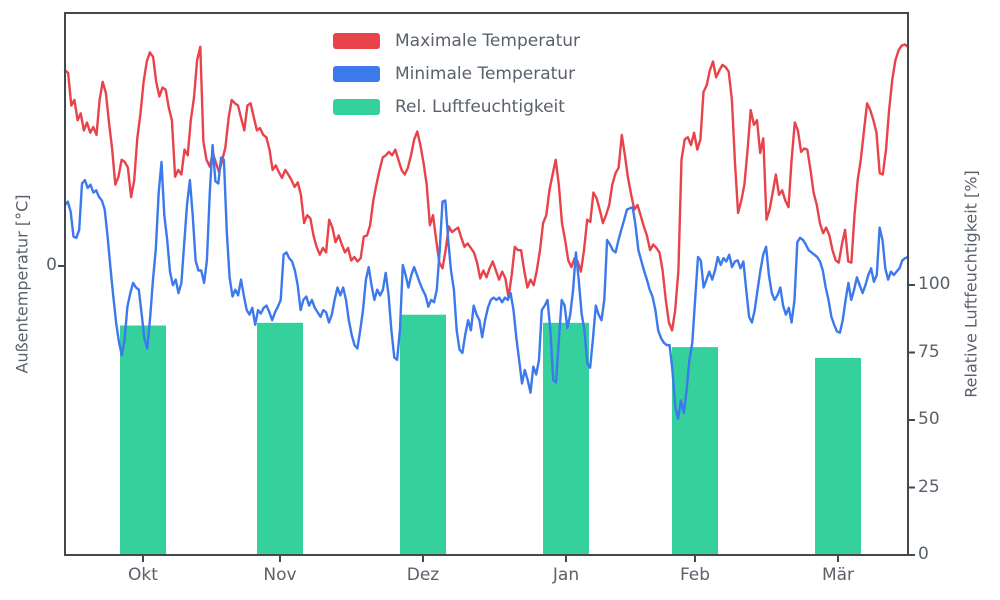  I want to click on legend-label: Maximale Temperatur, so click(488, 40).